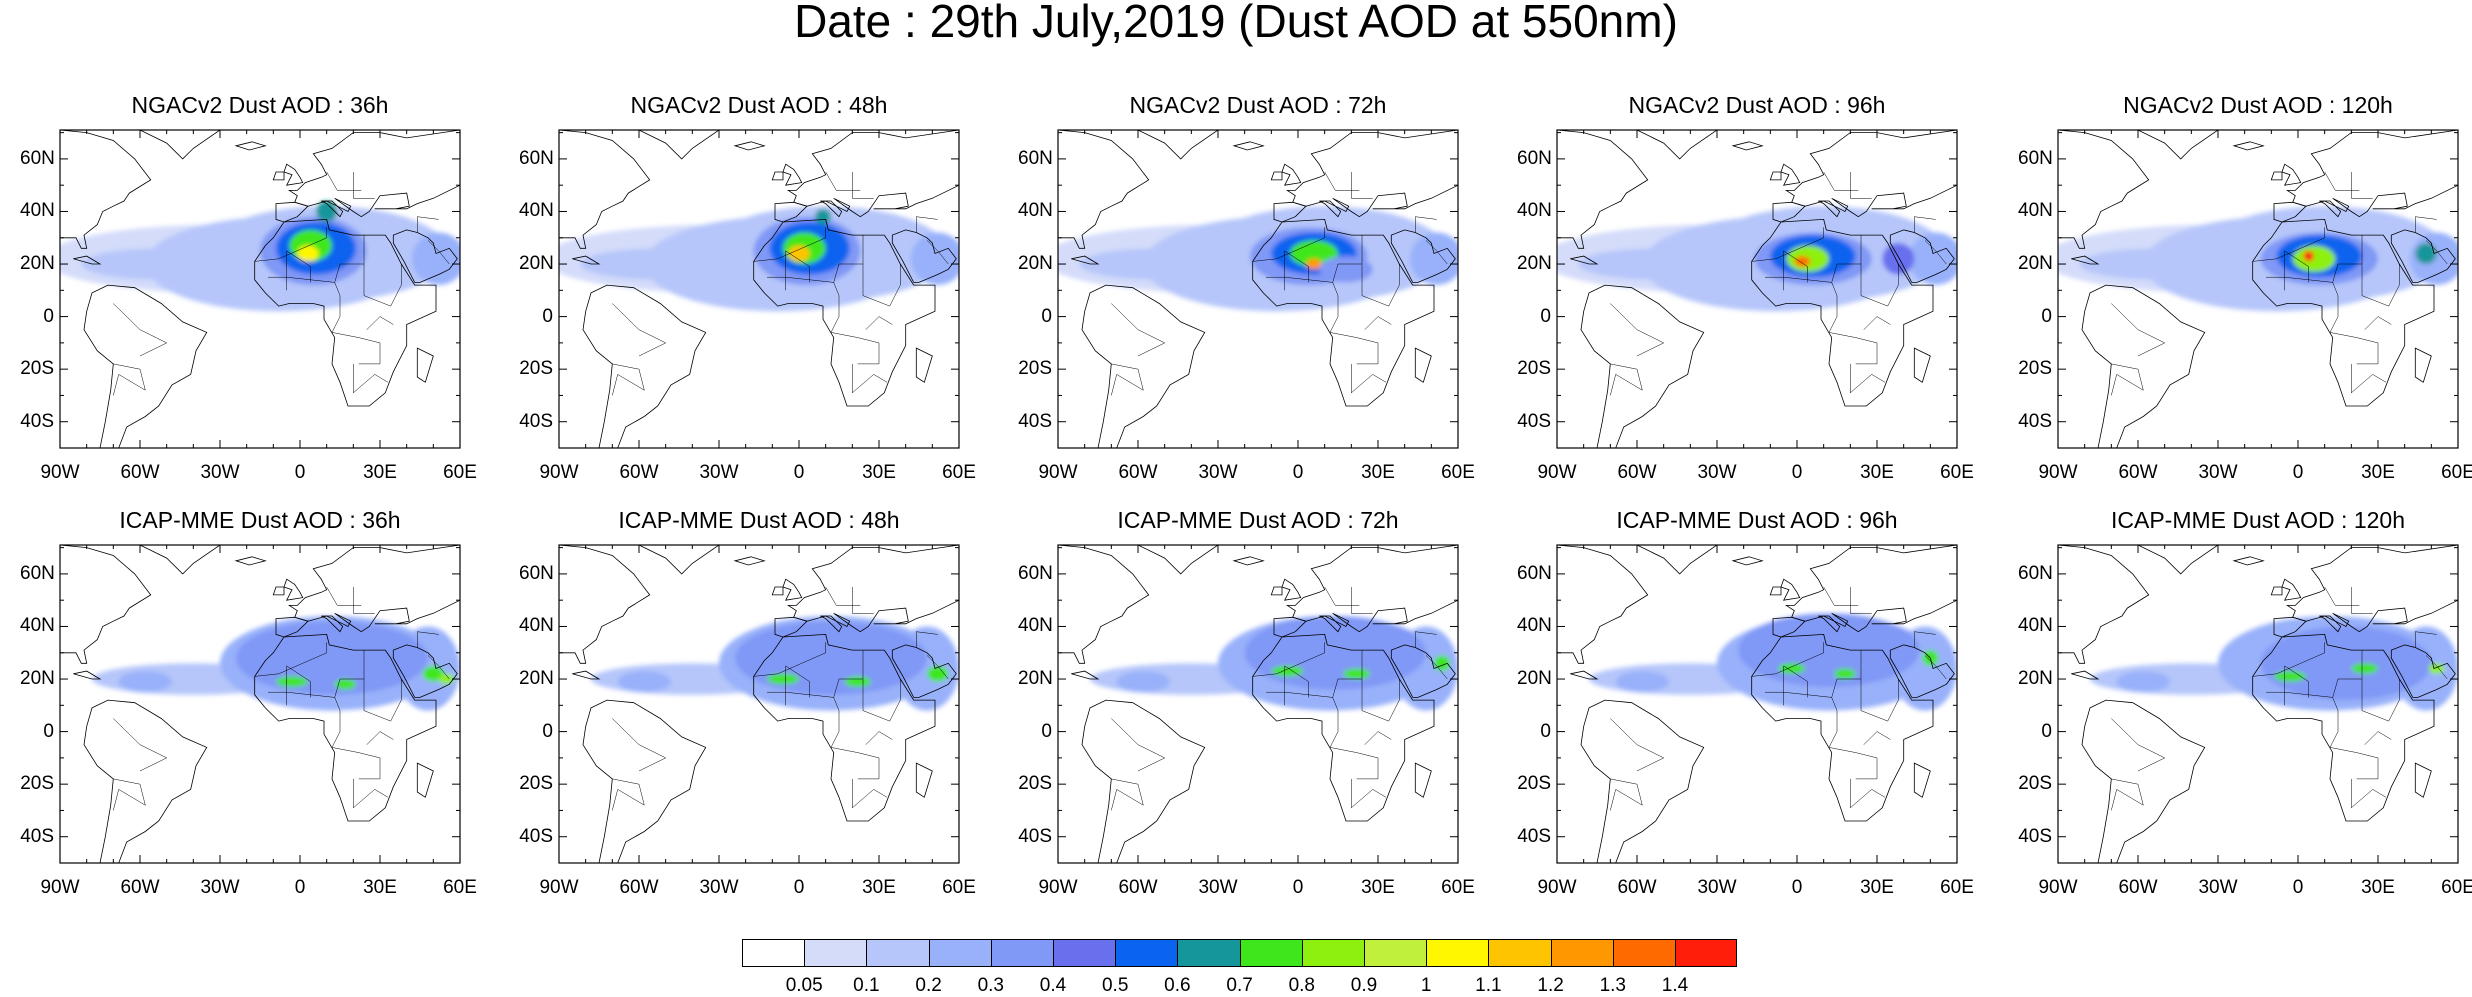 The height and width of the screenshot is (997, 2472). I want to click on colorbar-label: 0.1, so click(866, 985).